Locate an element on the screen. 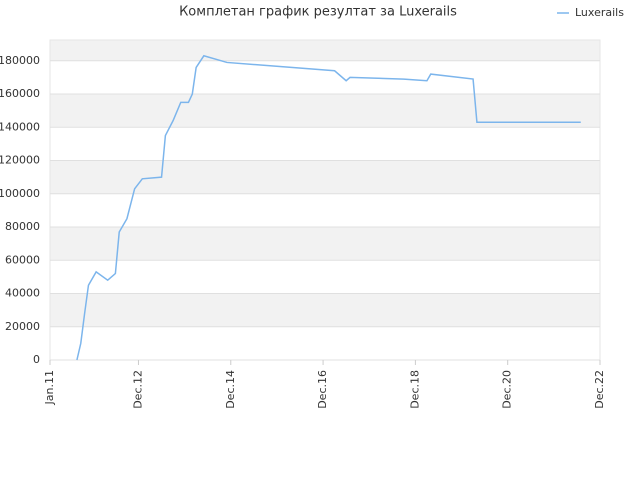  x-tick-label: Dec.22 is located at coordinates (599, 389).